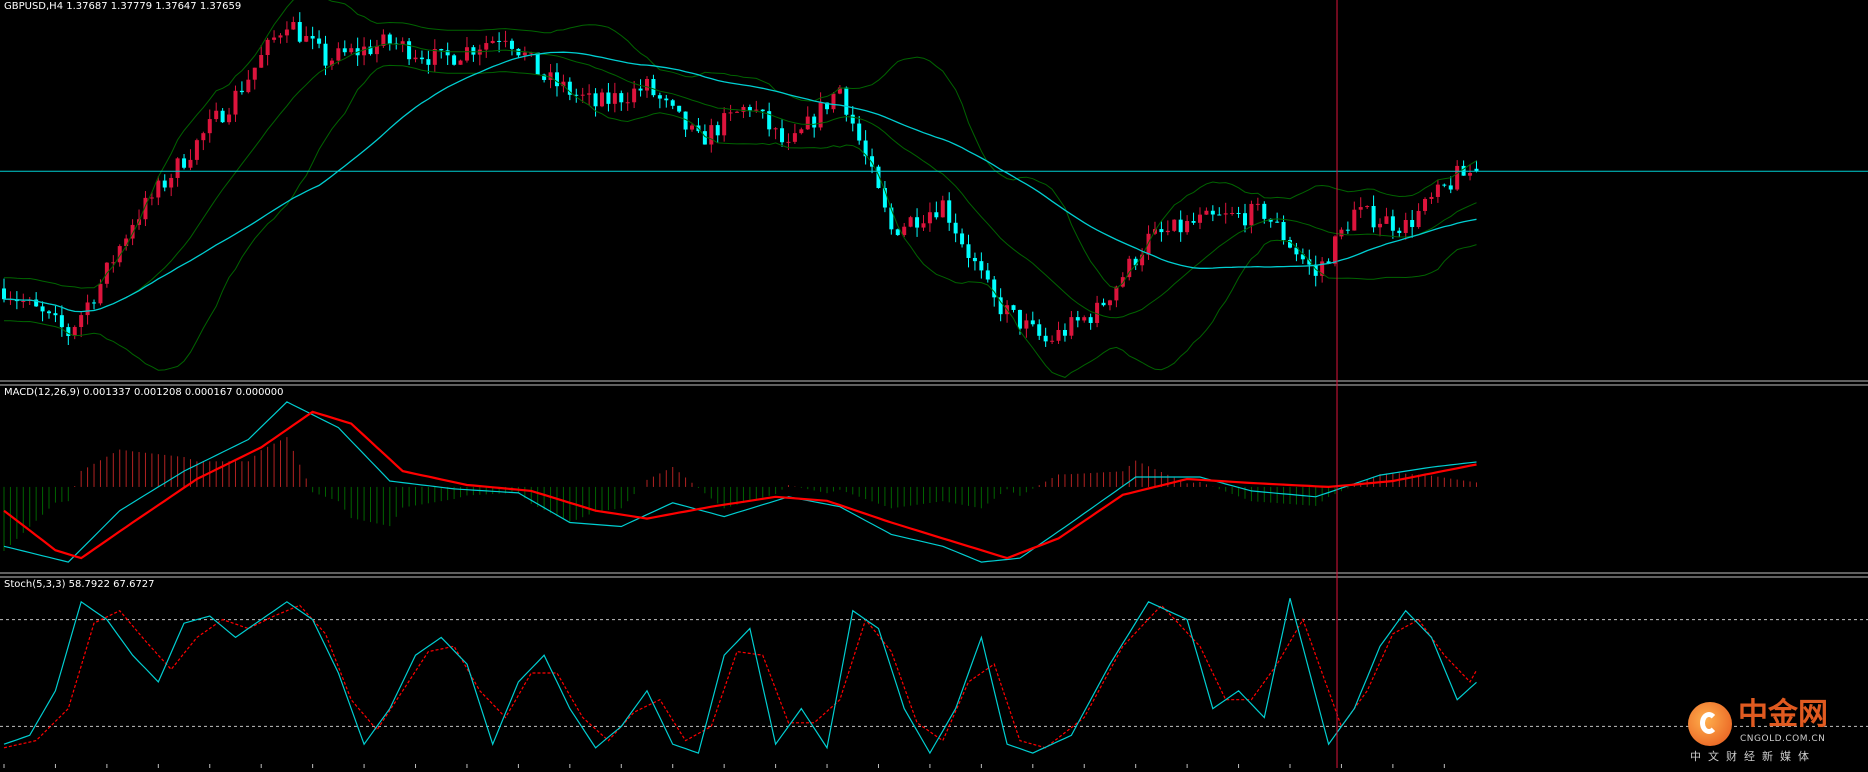 This screenshot has width=1868, height=772. Describe the element at coordinates (79, 584) in the screenshot. I see `stoch-pane-label: Stoch(5,3,3) 58.7922 67.6727` at that location.